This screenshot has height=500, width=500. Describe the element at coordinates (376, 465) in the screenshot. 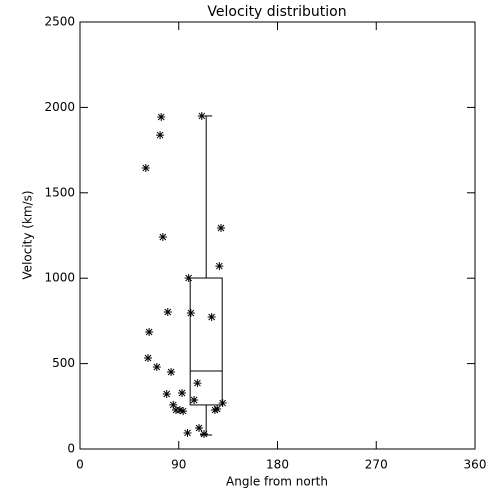

I see `x-tick-label: 270` at that location.